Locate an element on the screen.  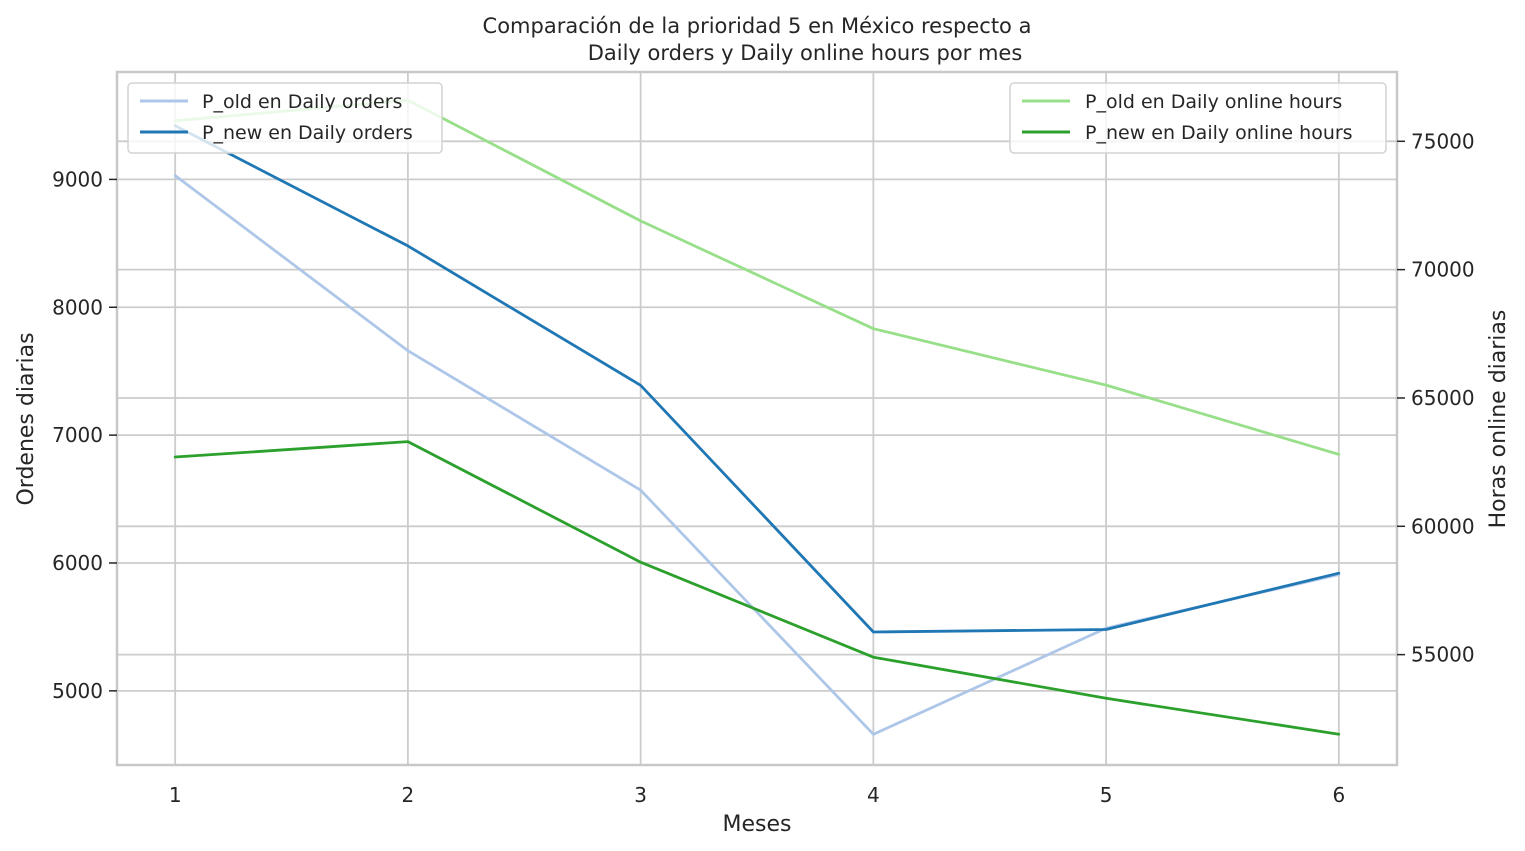
right-y-axis-label: Horas online diarias is located at coordinates (1498, 419).